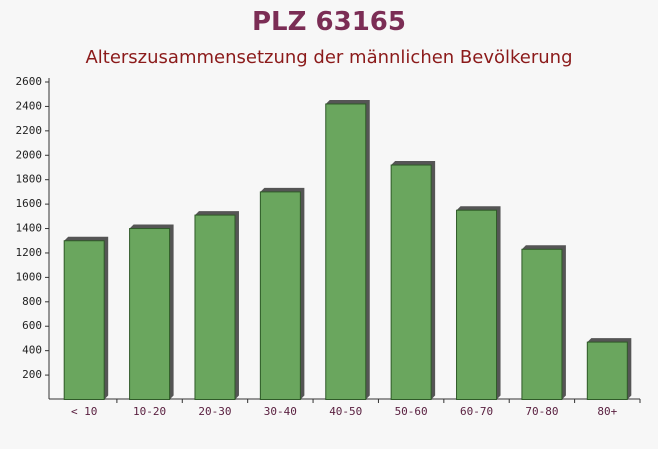 The width and height of the screenshot is (658, 449). I want to click on y-tick-label: 1800, so click(29, 179).